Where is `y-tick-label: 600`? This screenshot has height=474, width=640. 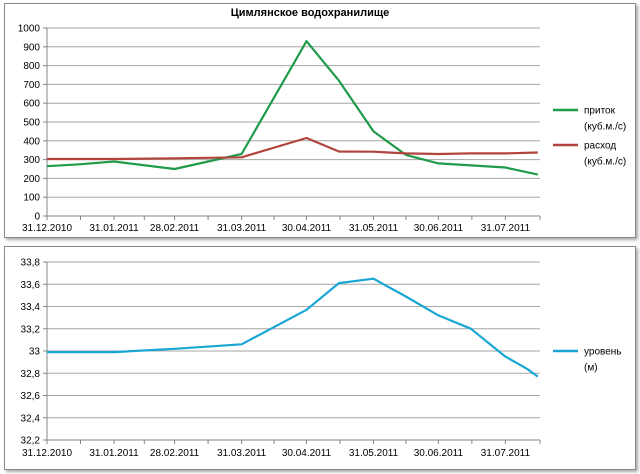
y-tick-label: 600 is located at coordinates (31, 104).